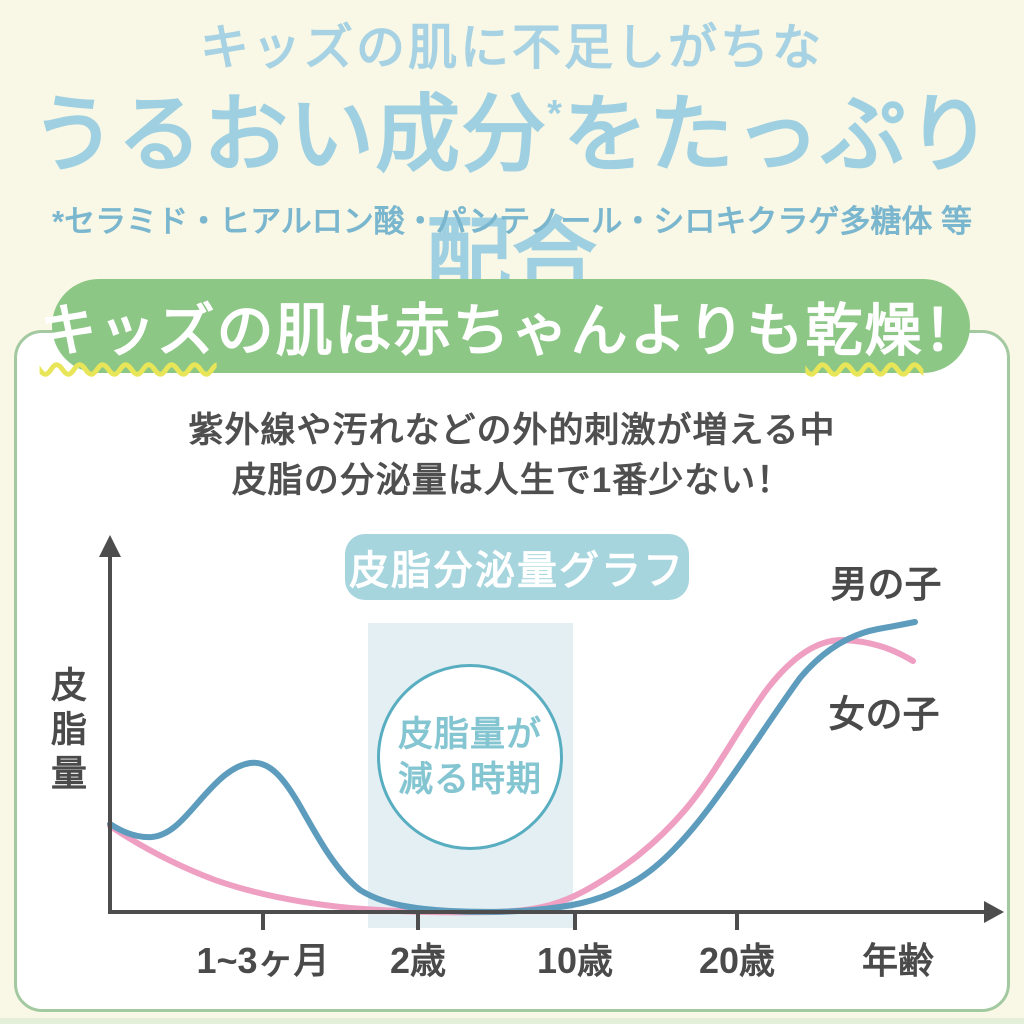  I want to click on annotation-line2: 減る時期, so click(469, 779).